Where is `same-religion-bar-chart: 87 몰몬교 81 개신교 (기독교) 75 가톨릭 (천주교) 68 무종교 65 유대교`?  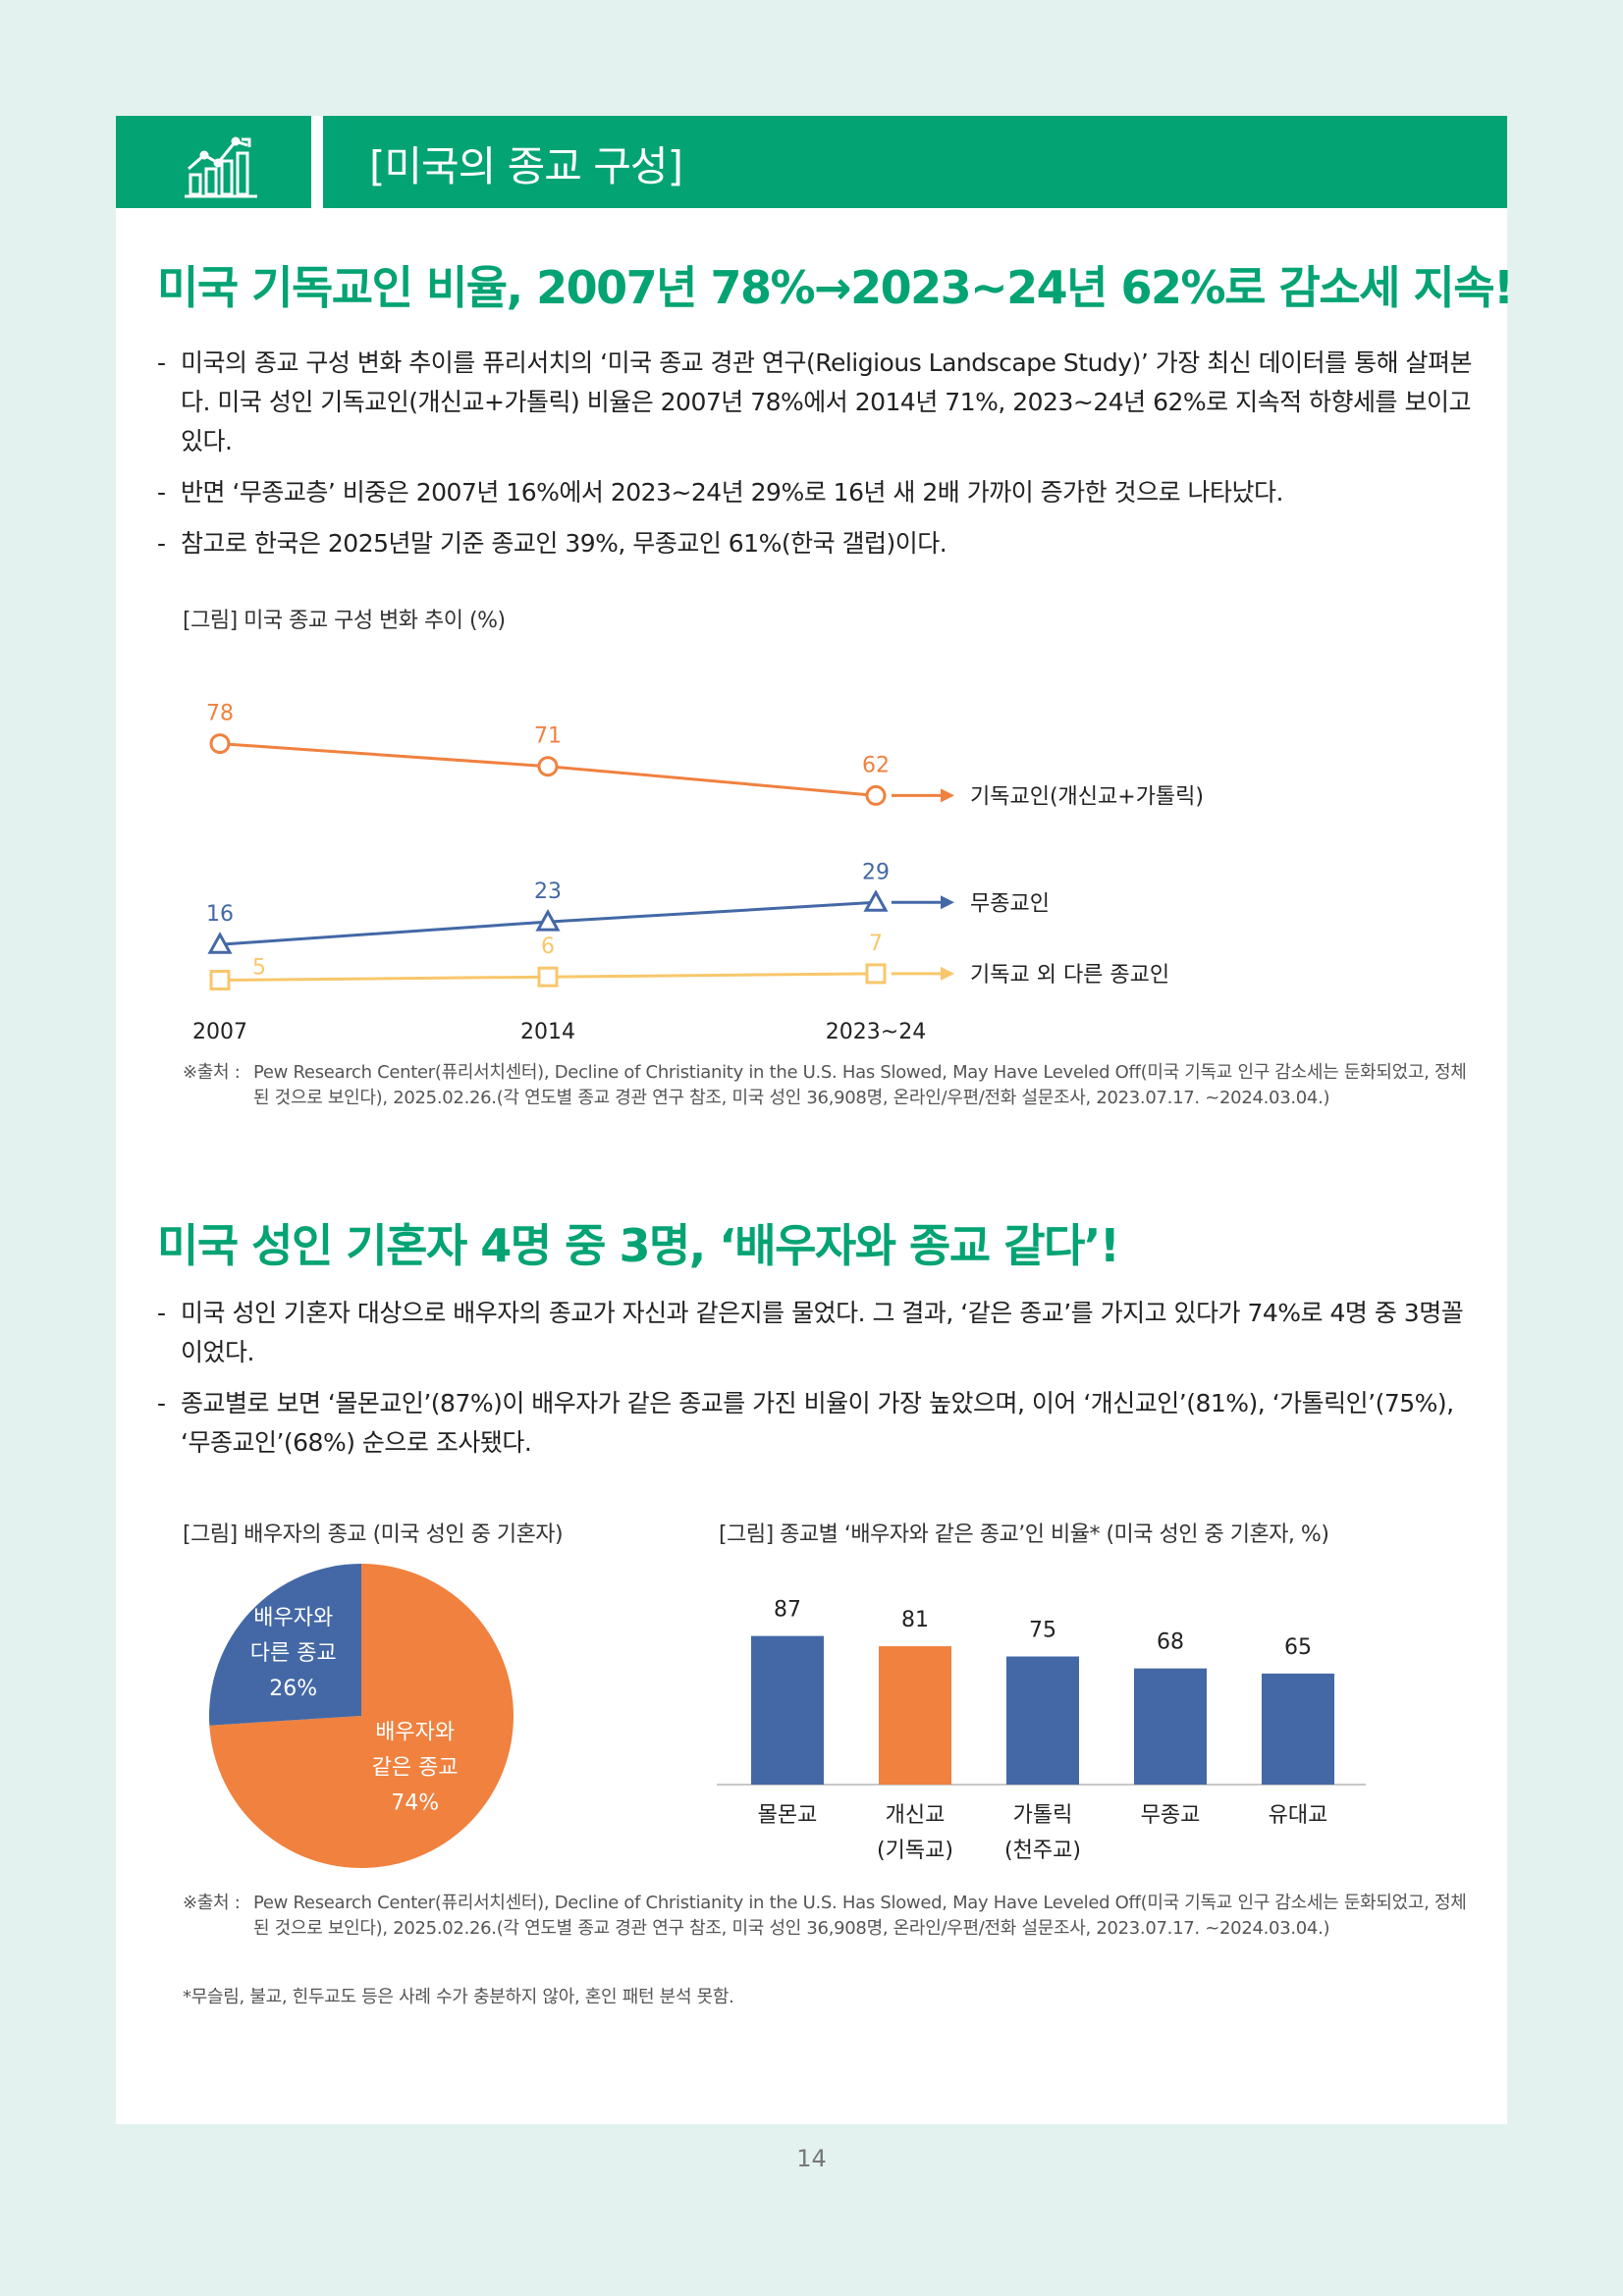
same-religion-bar-chart: 87 몰몬교 81 개신교 (기독교) 75 가톨릭 (천주교) 68 무종교 65 유대교 is located at coordinates (1041, 1730).